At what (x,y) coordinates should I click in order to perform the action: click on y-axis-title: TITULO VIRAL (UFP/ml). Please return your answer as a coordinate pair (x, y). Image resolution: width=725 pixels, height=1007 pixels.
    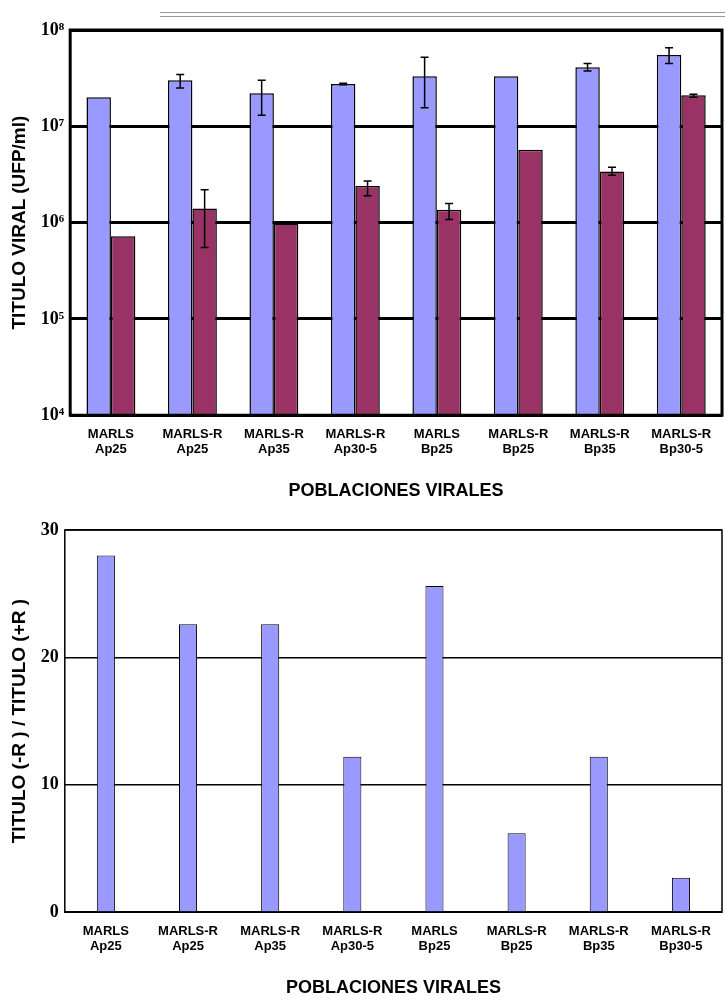
    Looking at the image, I should click on (18, 222).